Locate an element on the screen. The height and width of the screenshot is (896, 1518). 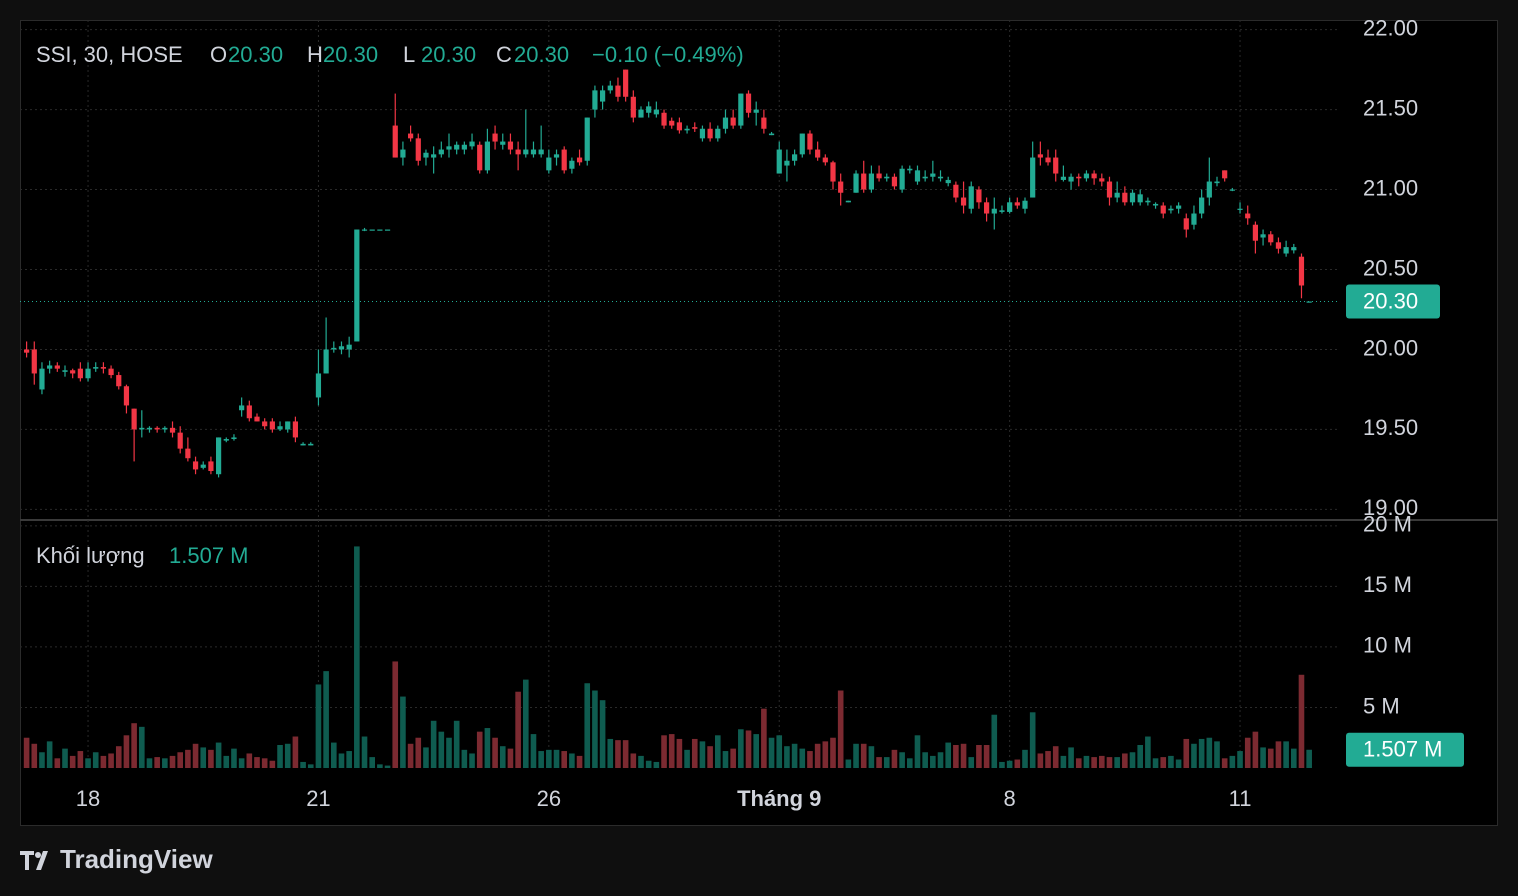
legend-key: C is located at coordinates (504, 54).